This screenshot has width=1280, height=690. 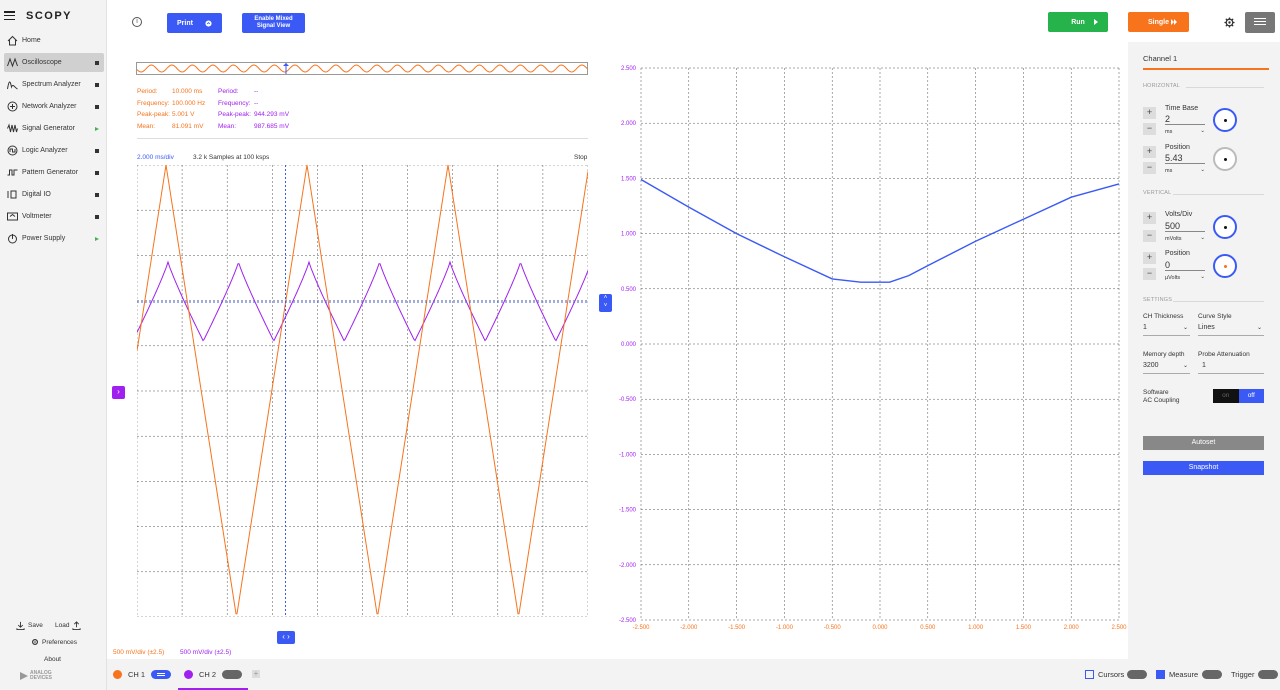 What do you see at coordinates (1215, 316) in the screenshot?
I see `curve-style-label: Curve Style` at bounding box center [1215, 316].